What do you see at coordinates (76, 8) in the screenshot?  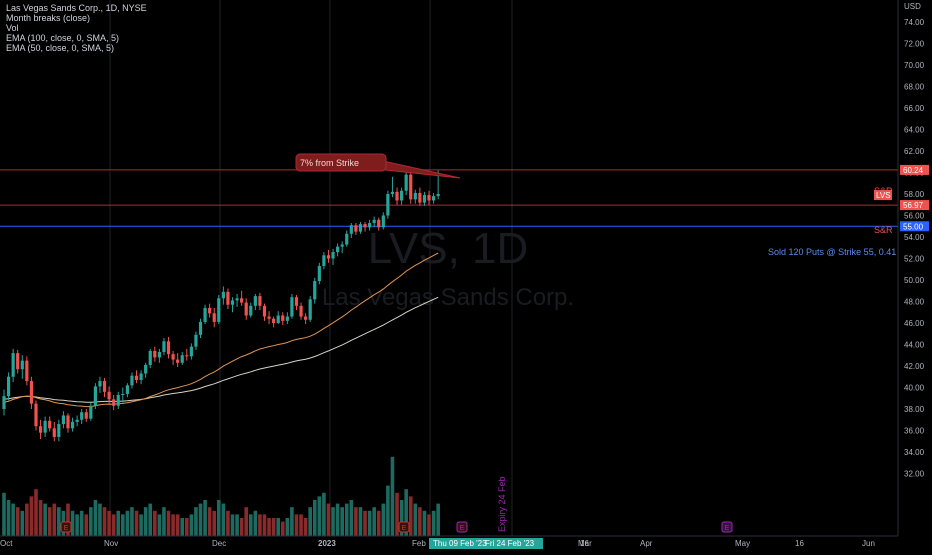 I see `legend-symbol: Las Vegas Sands Corp., 1D, NYSE` at bounding box center [76, 8].